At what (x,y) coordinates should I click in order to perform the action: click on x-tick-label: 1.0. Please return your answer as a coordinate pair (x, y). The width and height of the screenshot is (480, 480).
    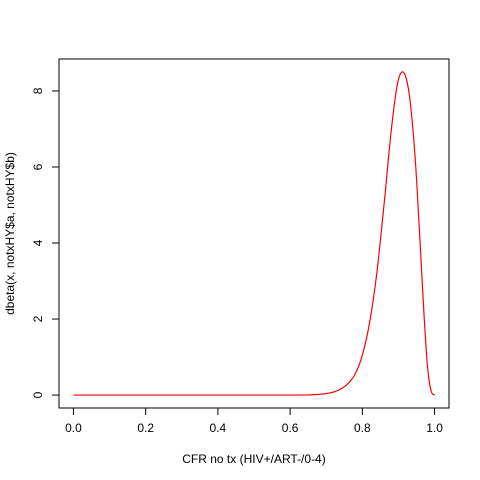
    Looking at the image, I should click on (434, 428).